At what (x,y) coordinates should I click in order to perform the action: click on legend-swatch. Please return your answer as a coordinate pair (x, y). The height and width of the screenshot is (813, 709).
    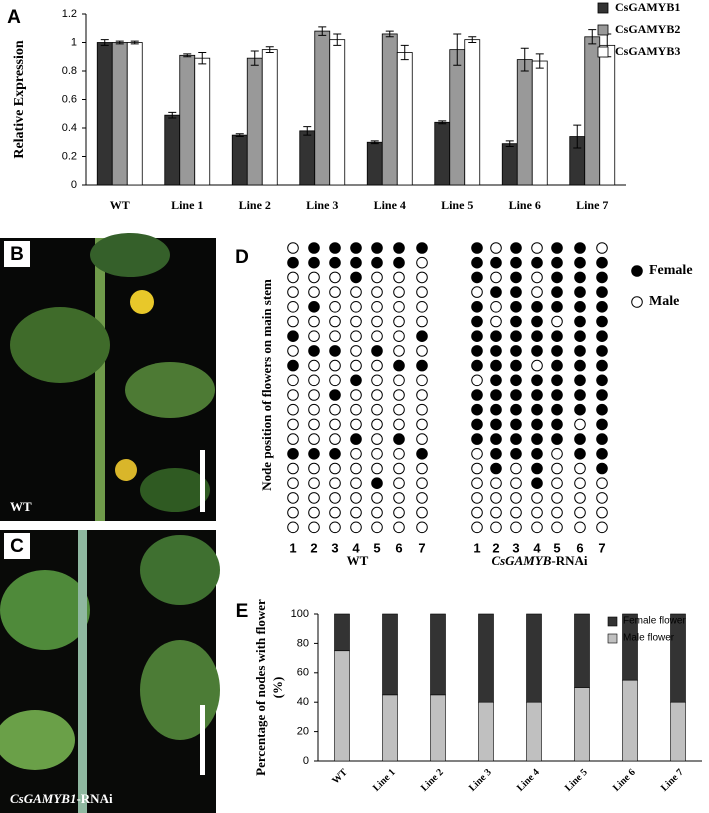
    Looking at the image, I should click on (612, 621).